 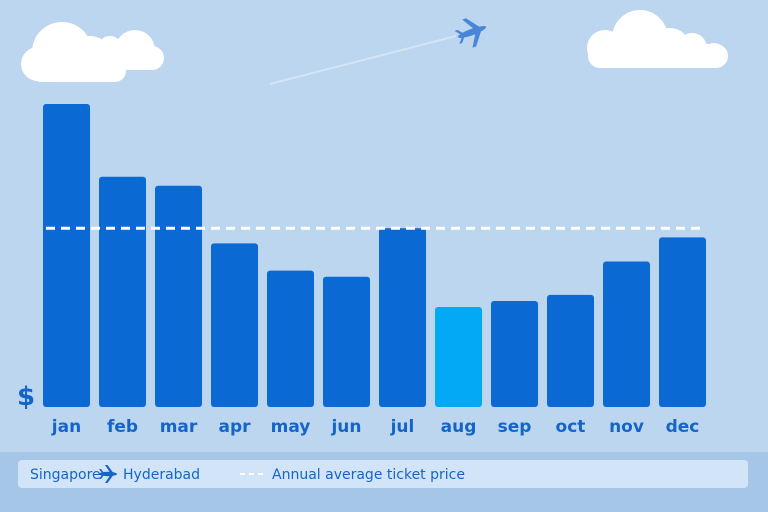 What do you see at coordinates (626, 334) in the screenshot?
I see `bar-nov` at bounding box center [626, 334].